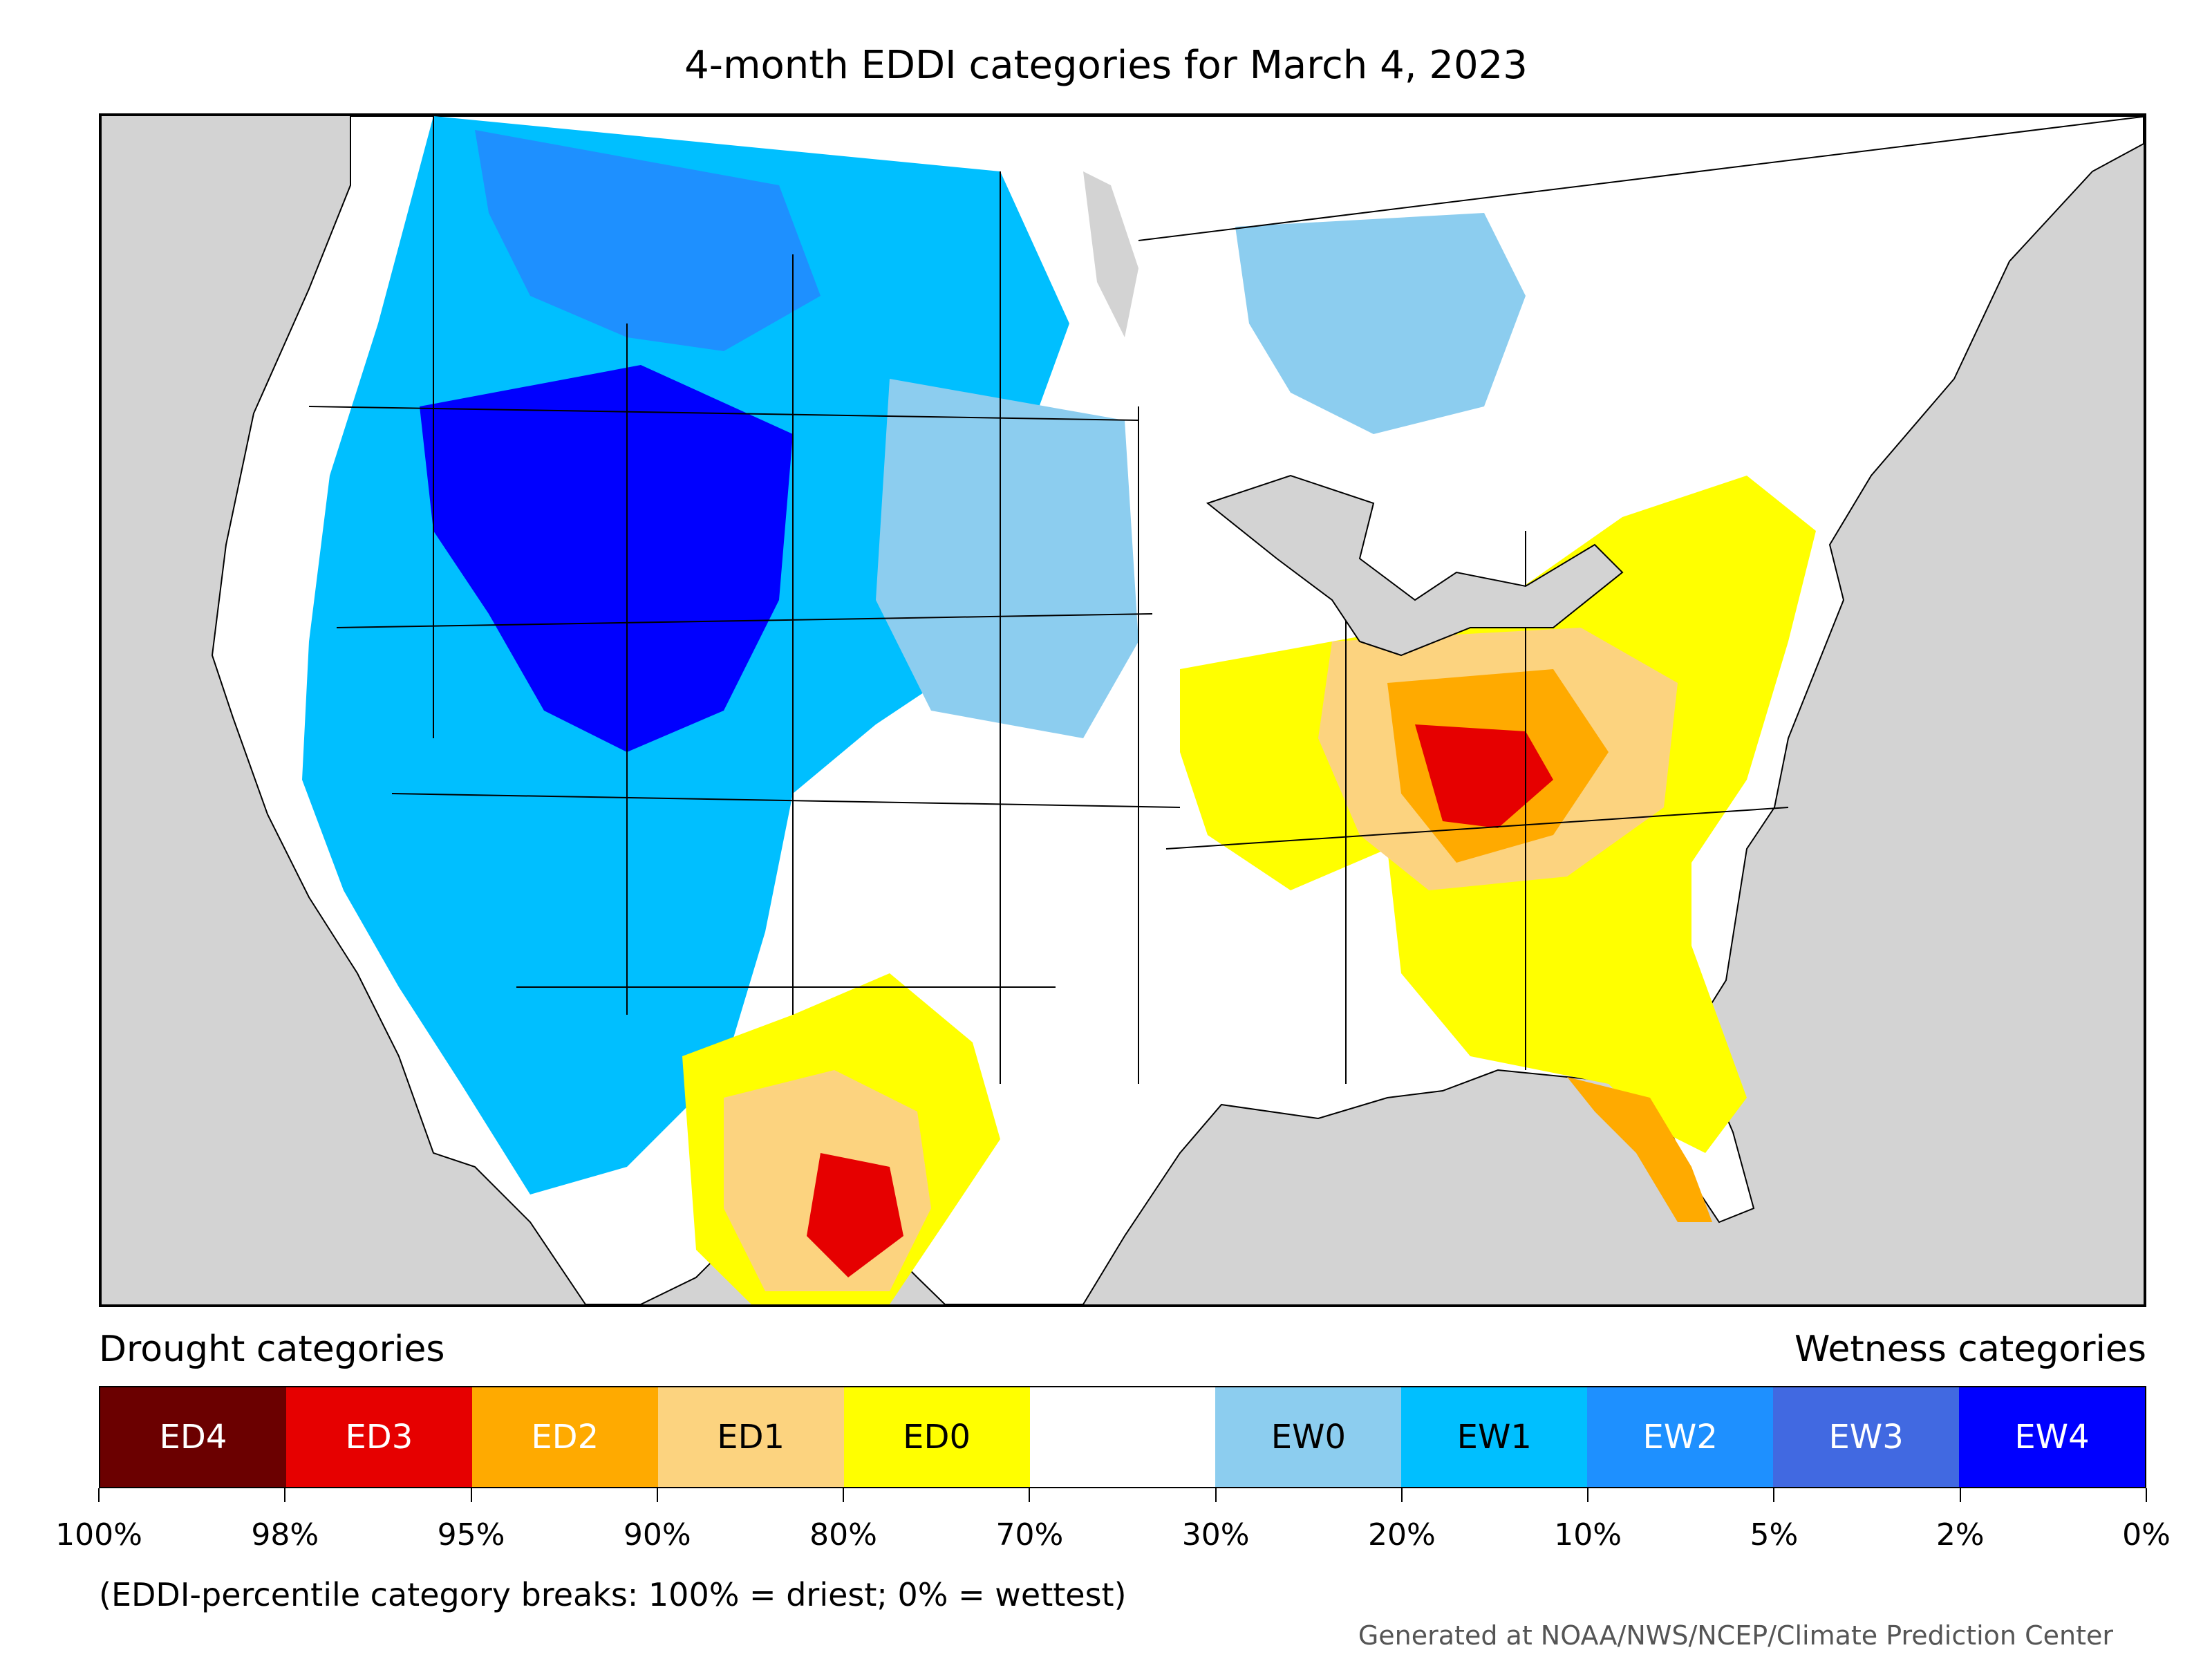 This screenshot has height=1659, width=2212. Describe the element at coordinates (657, 1535) in the screenshot. I see `tick-label: 90%` at that location.